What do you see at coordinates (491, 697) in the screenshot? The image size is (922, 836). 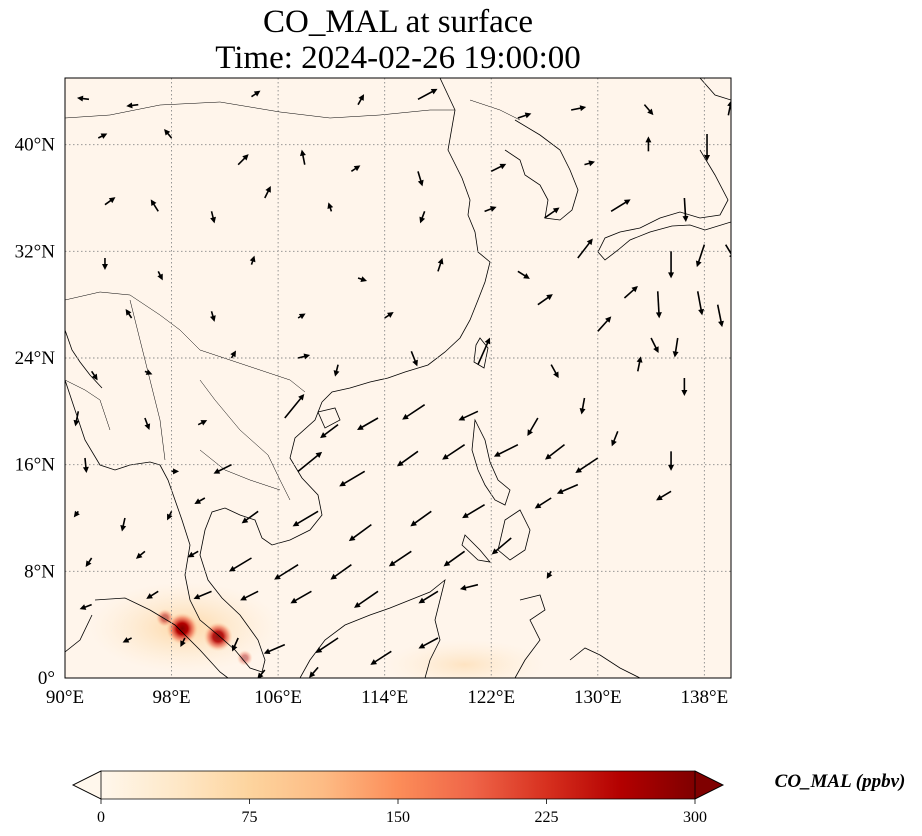 I see `x-tick-label: 122°E` at bounding box center [491, 697].